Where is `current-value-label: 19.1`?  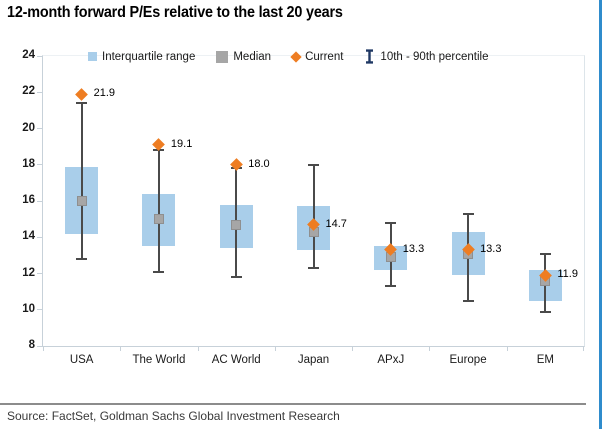 current-value-label: 19.1 is located at coordinates (181, 143).